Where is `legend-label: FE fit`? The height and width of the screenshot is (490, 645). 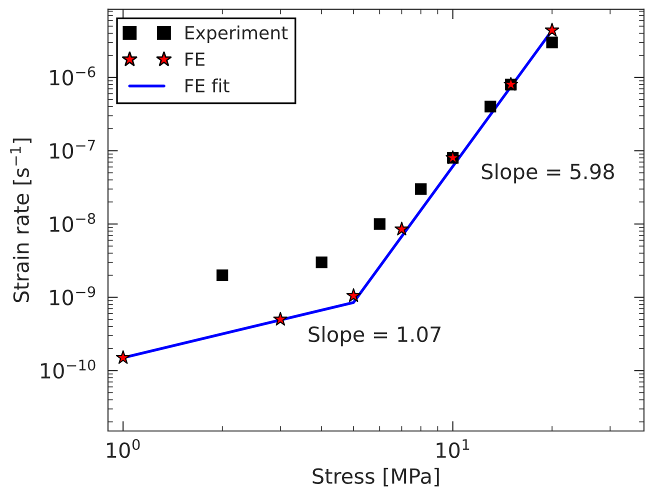 legend-label: FE fit is located at coordinates (208, 85).